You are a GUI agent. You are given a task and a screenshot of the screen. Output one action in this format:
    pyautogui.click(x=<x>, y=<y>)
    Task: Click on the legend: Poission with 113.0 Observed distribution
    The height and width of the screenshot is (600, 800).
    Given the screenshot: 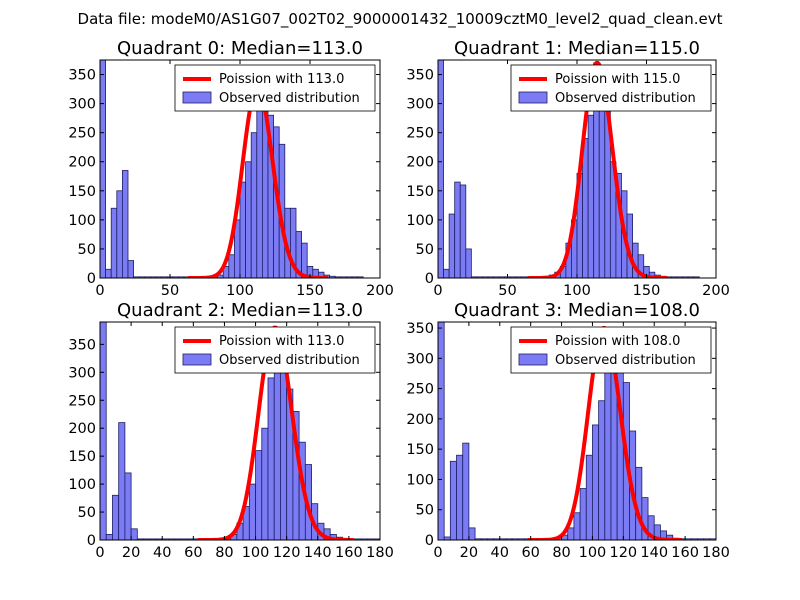 What is the action you would take?
    pyautogui.click(x=275, y=350)
    